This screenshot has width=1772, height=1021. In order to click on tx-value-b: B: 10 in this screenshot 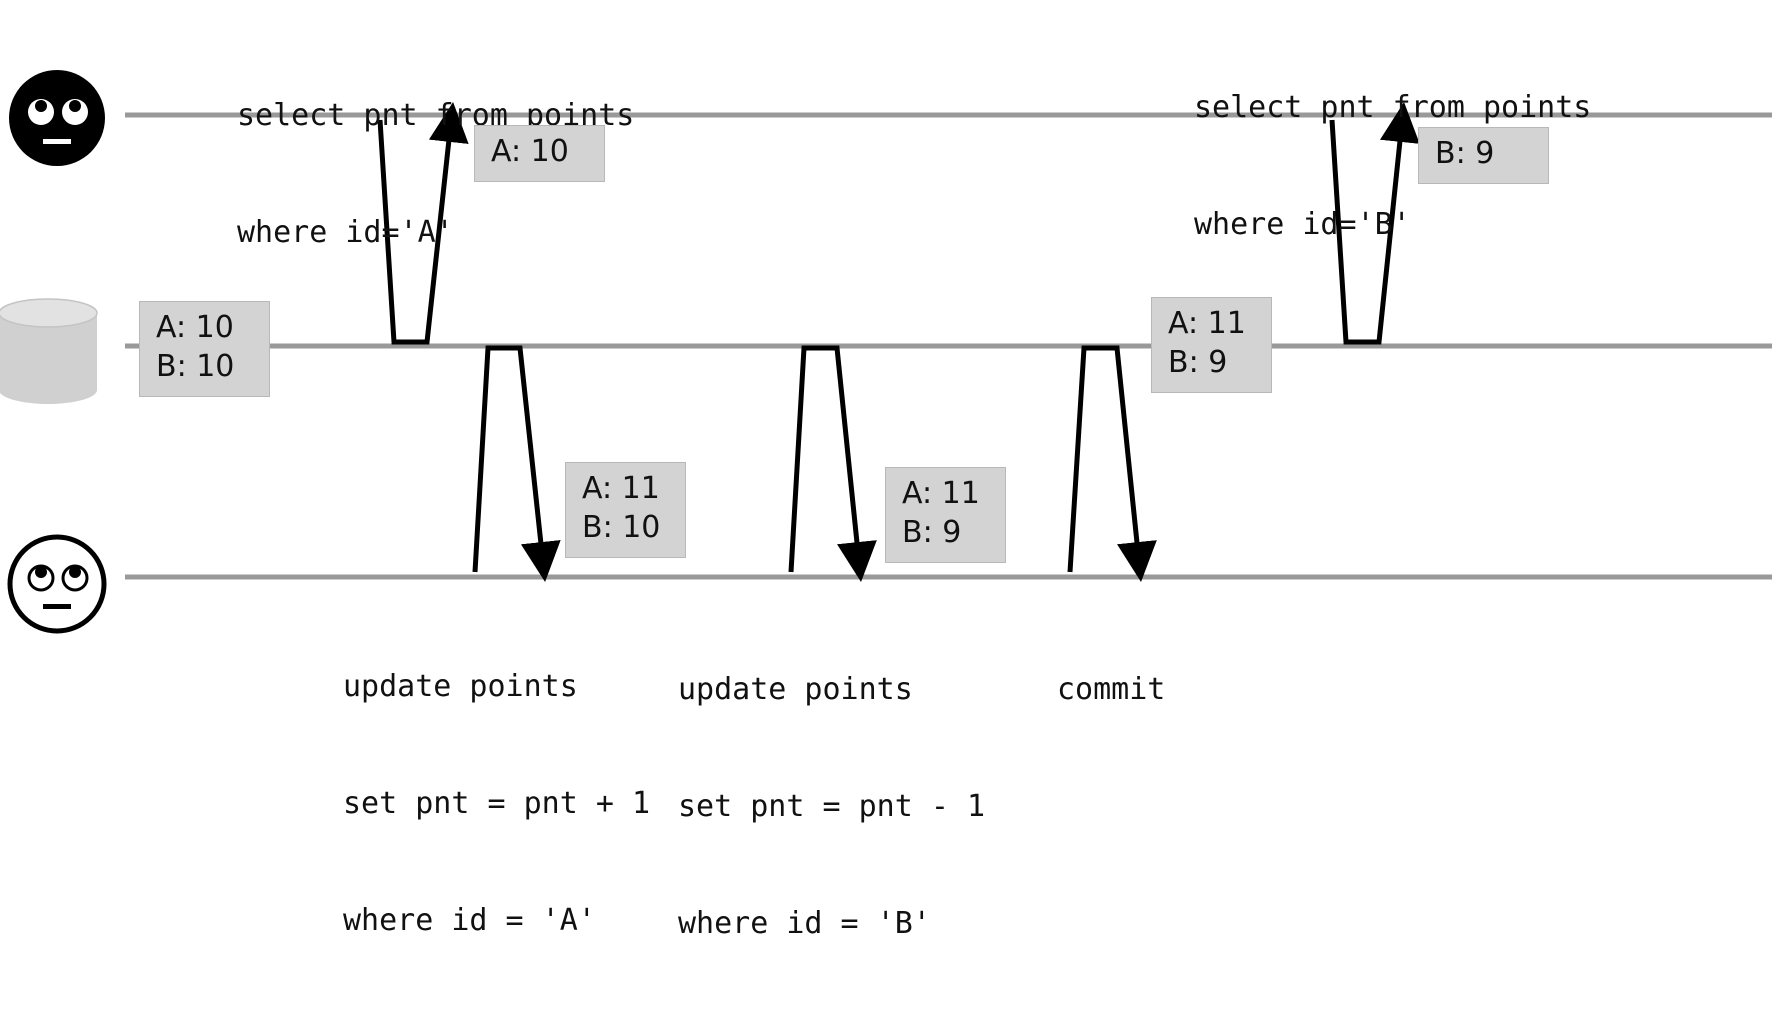, I will do `click(621, 527)`.